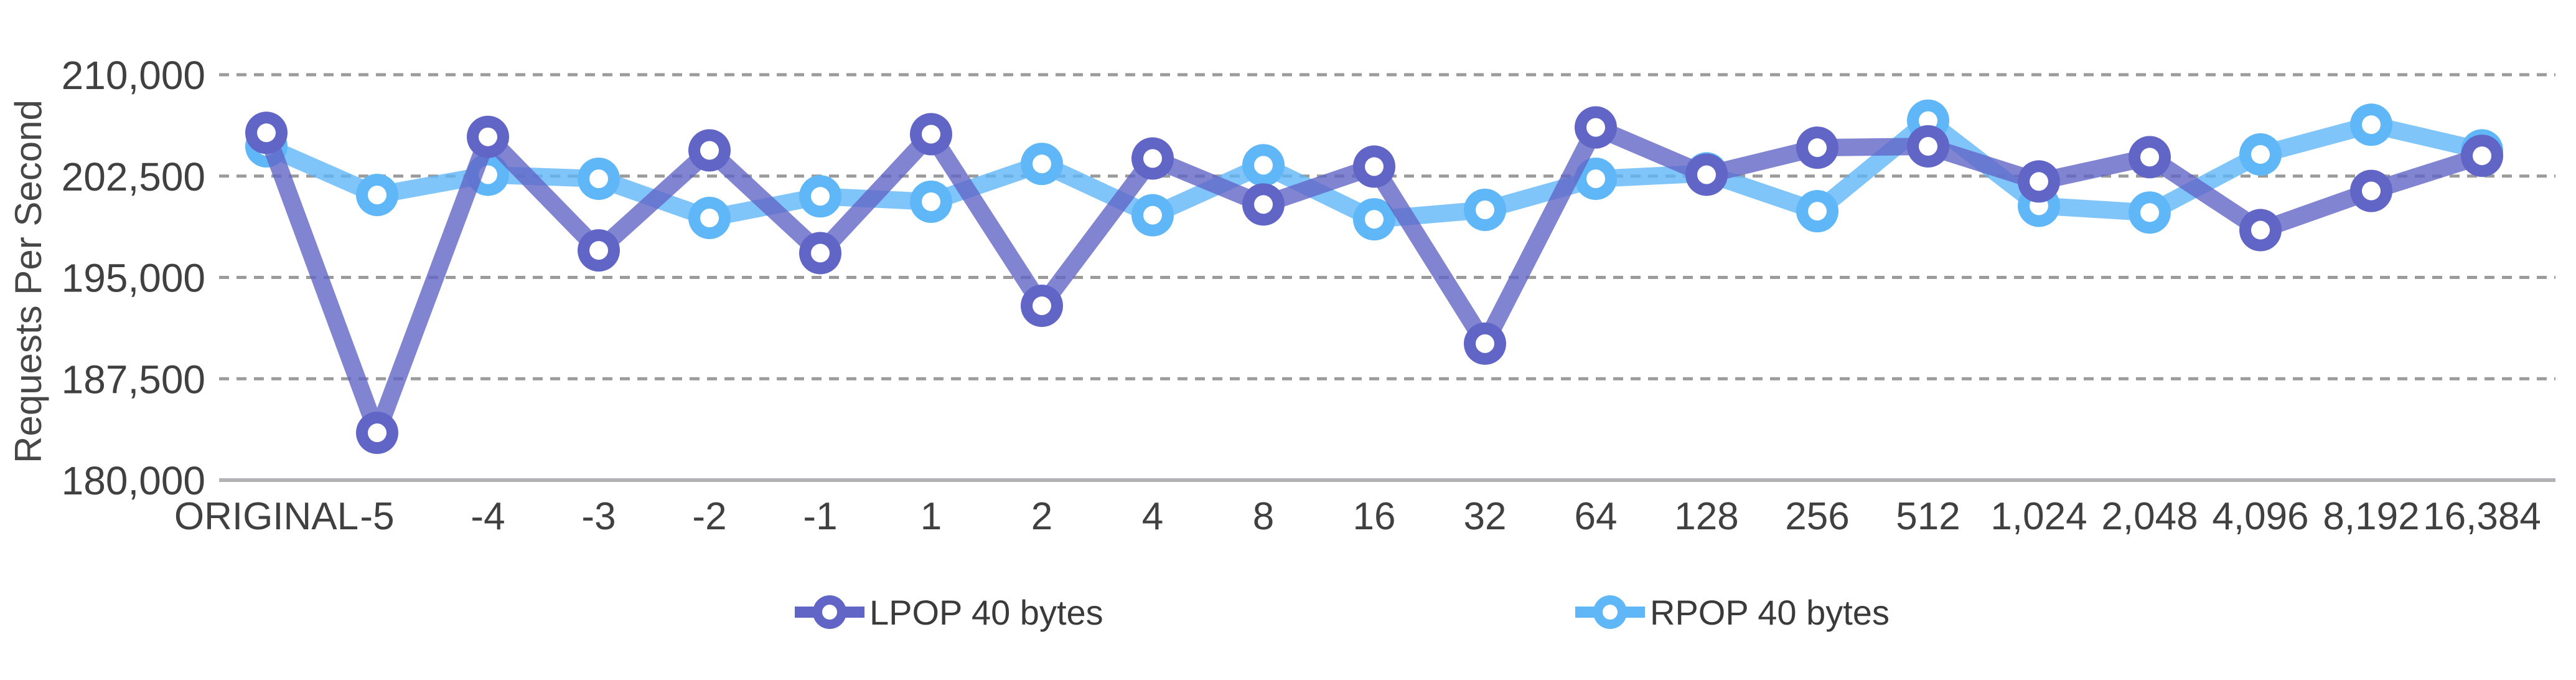 The width and height of the screenshot is (2576, 680). Describe the element at coordinates (1374, 516) in the screenshot. I see `x-axis-label: 16` at that location.